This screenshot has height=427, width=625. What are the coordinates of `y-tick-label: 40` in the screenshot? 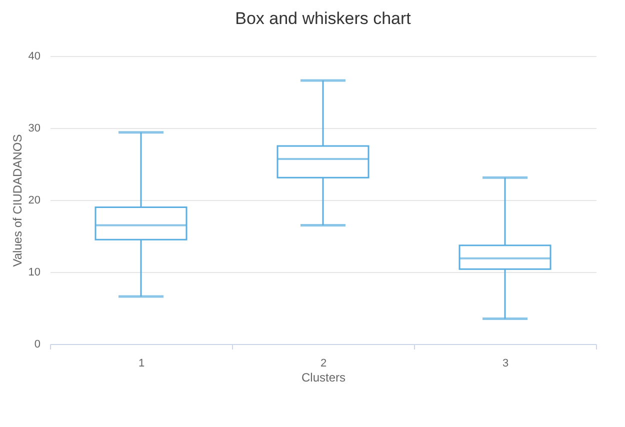 It's located at (34, 56).